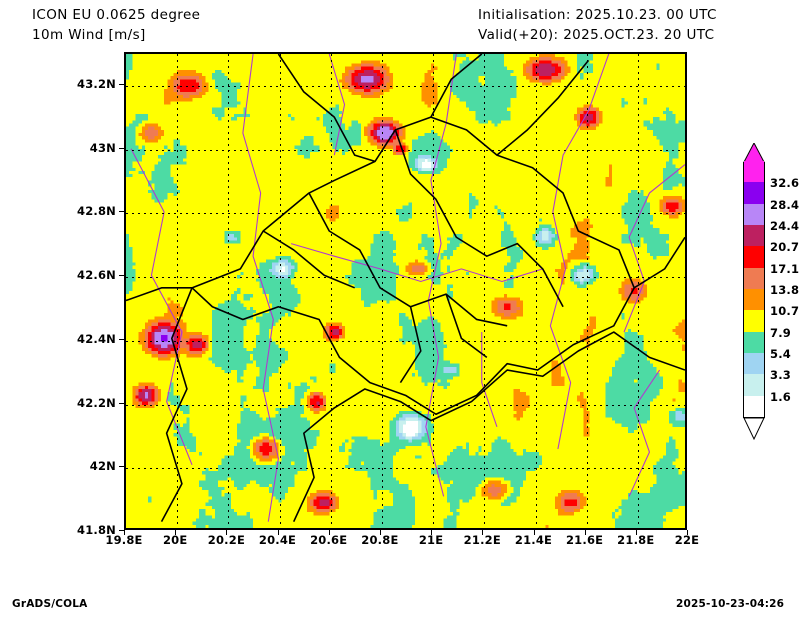 The width and height of the screenshot is (800, 618). What do you see at coordinates (730, 604) in the screenshot?
I see `render-timestamp: 2025-10-23-04:26` at bounding box center [730, 604].